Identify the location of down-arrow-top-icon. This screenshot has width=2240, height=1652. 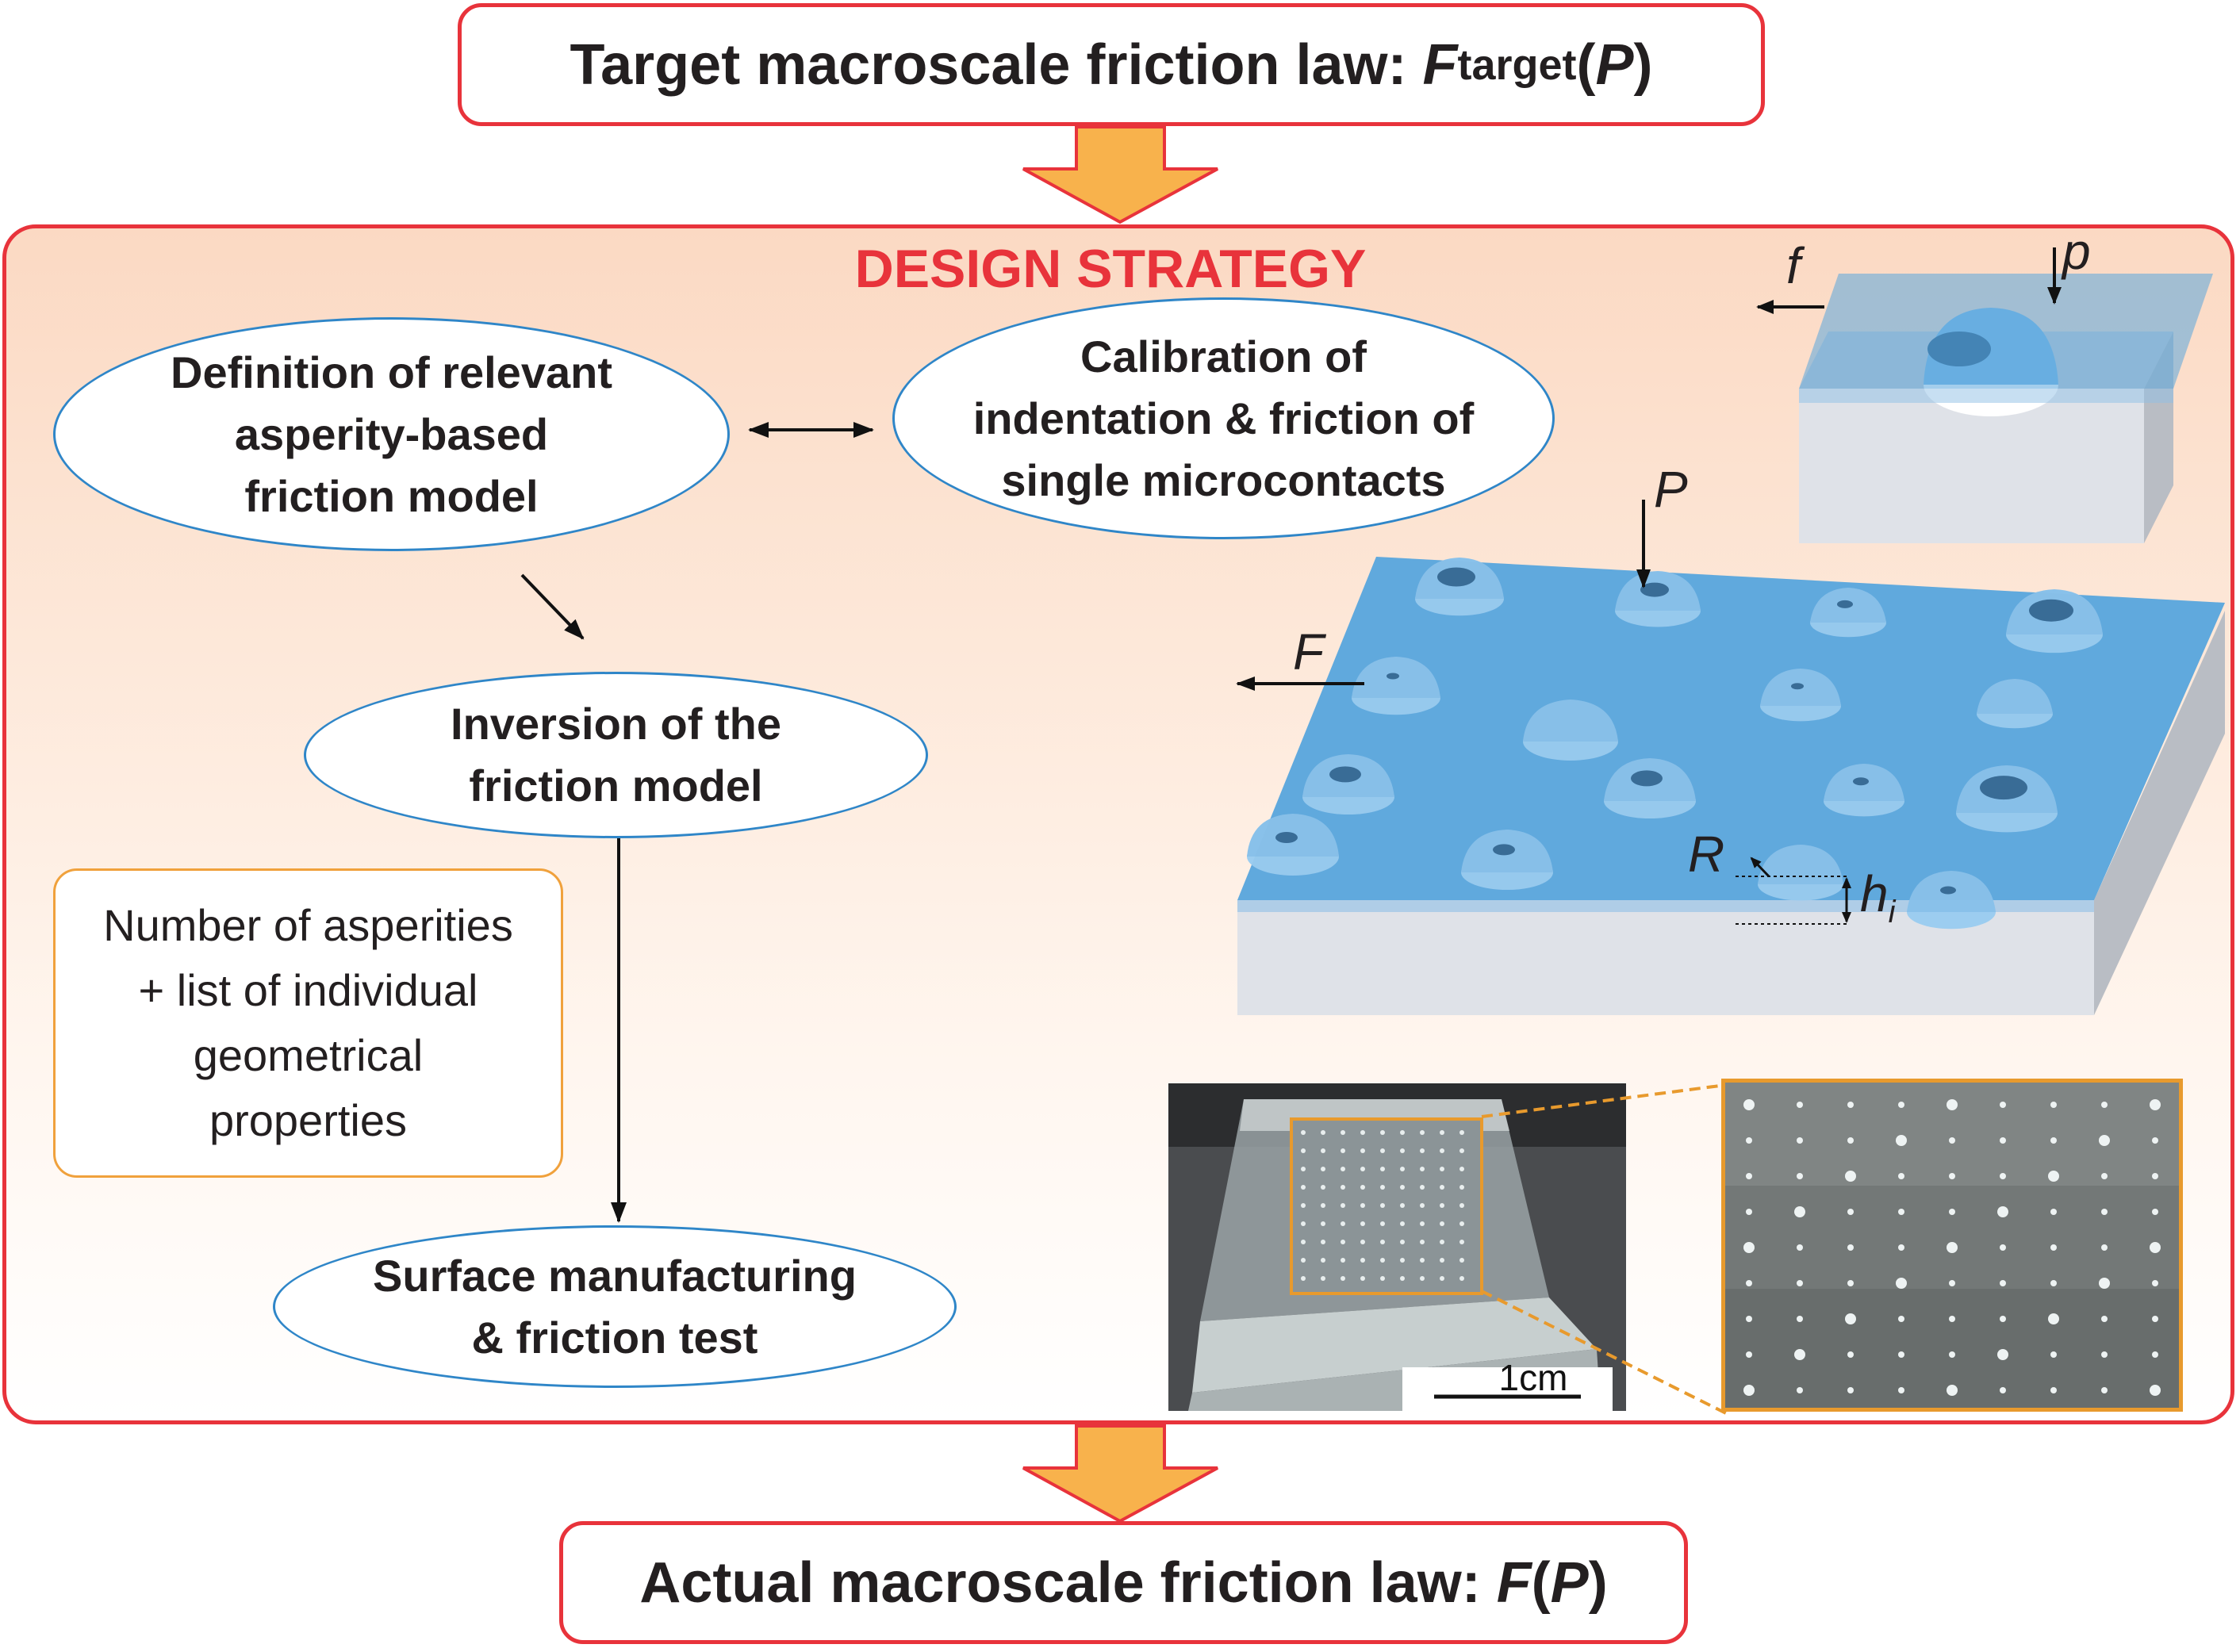
(1120, 174).